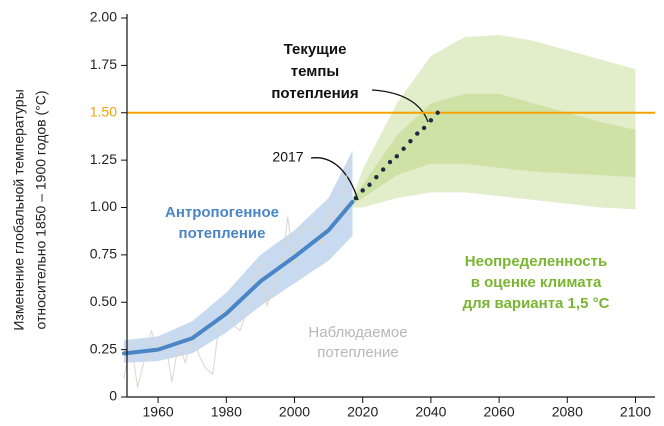 This screenshot has height=426, width=664. What do you see at coordinates (567, 412) in the screenshot?
I see `x-tick-label: 2080` at bounding box center [567, 412].